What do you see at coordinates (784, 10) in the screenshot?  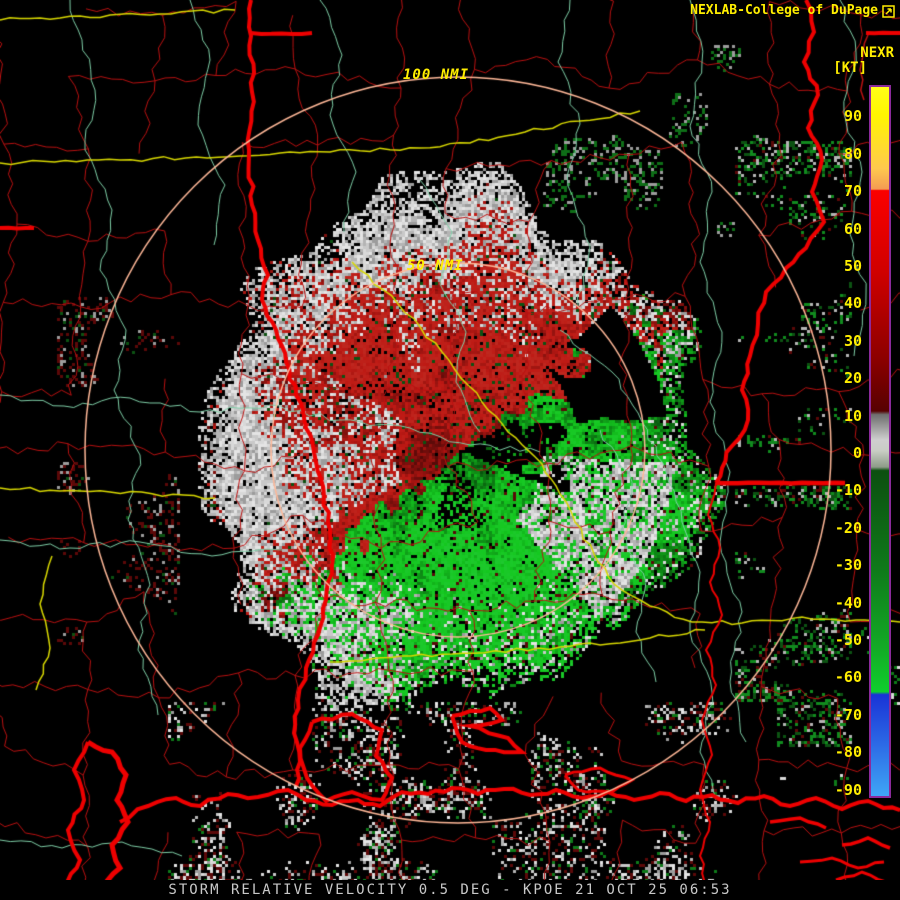 I see `brand-text: NEXLAB-College of DuPage` at bounding box center [784, 10].